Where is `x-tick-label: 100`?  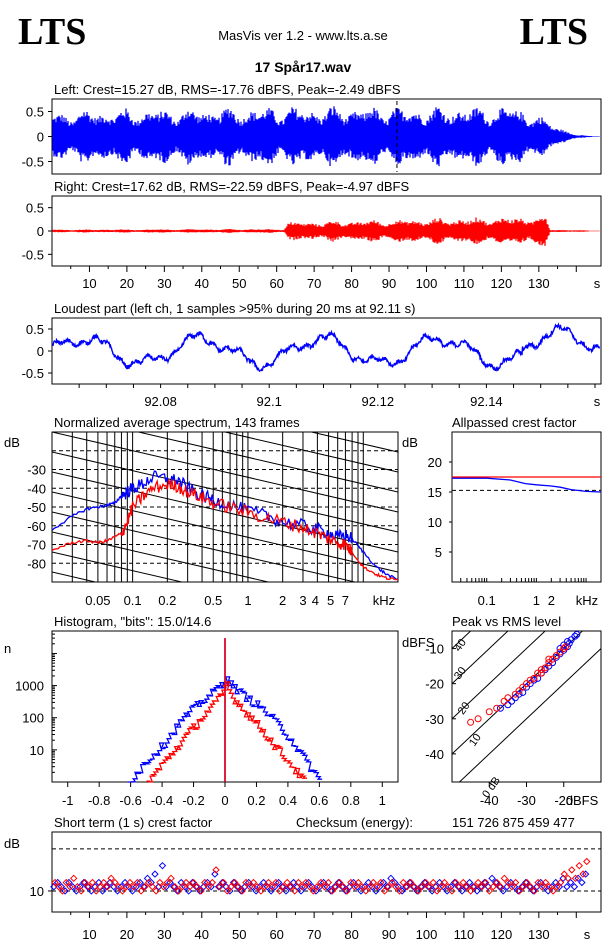
x-tick-label: 100 is located at coordinates (427, 934).